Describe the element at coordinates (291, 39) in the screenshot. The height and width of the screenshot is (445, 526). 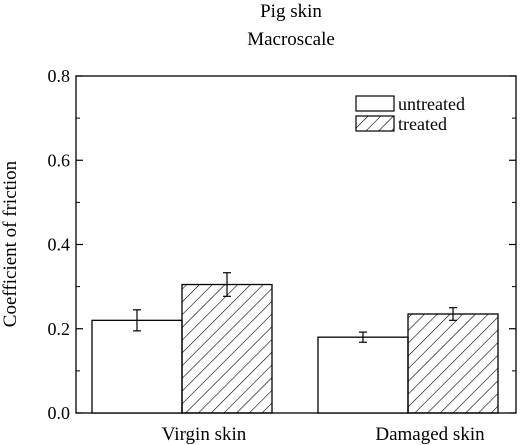
I see `chart-subtitle: Macroscale` at that location.